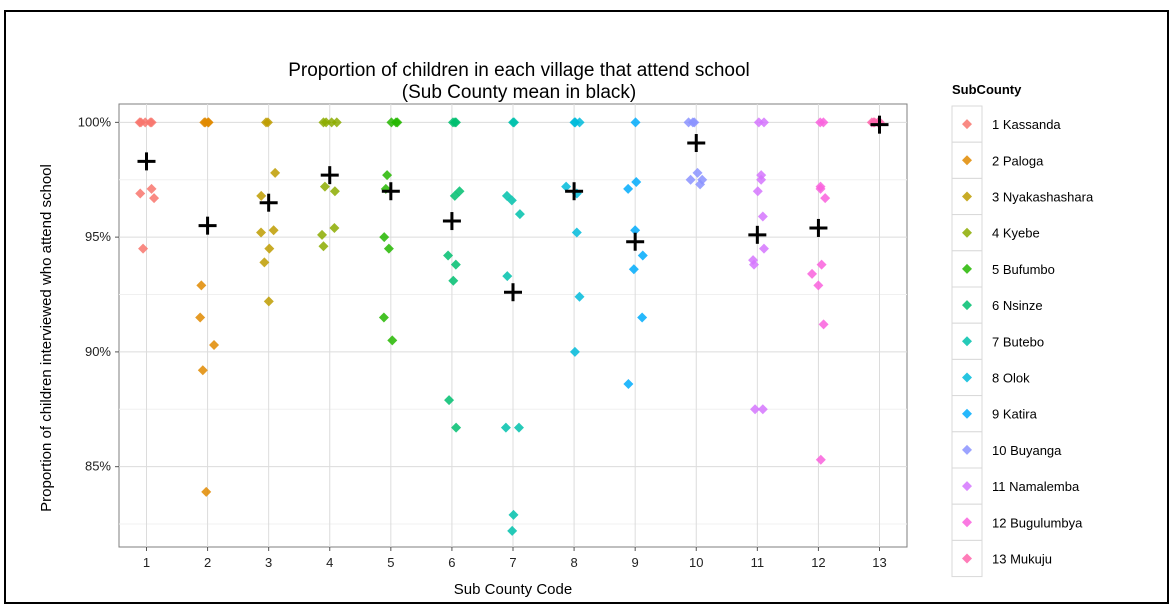 The width and height of the screenshot is (1173, 608). What do you see at coordinates (98, 236) in the screenshot?
I see `y-tick-label: 95%` at bounding box center [98, 236].